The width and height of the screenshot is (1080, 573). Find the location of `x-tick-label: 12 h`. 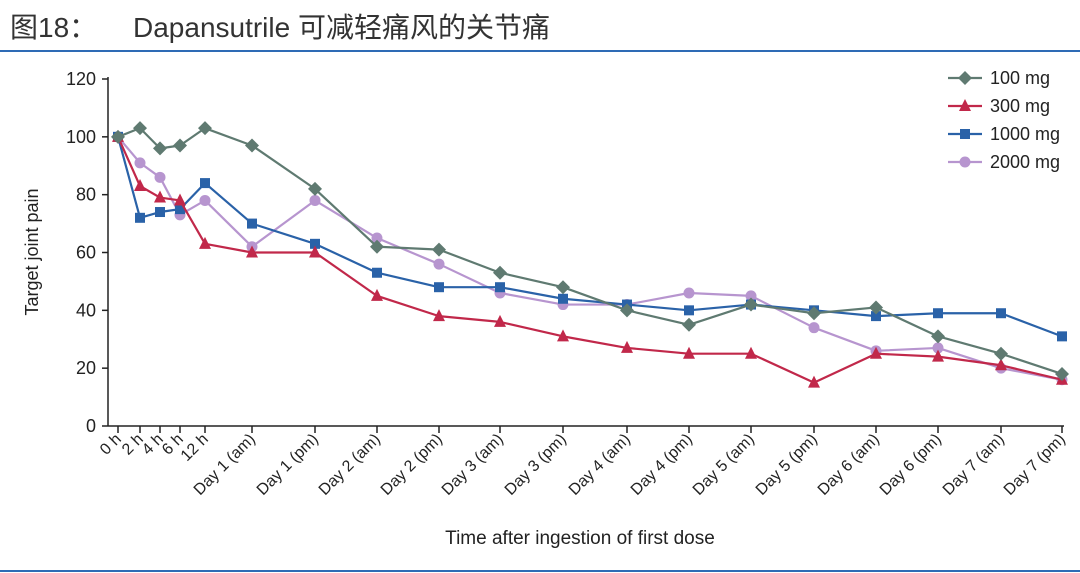

x-tick-label: 12 h is located at coordinates (195, 448).